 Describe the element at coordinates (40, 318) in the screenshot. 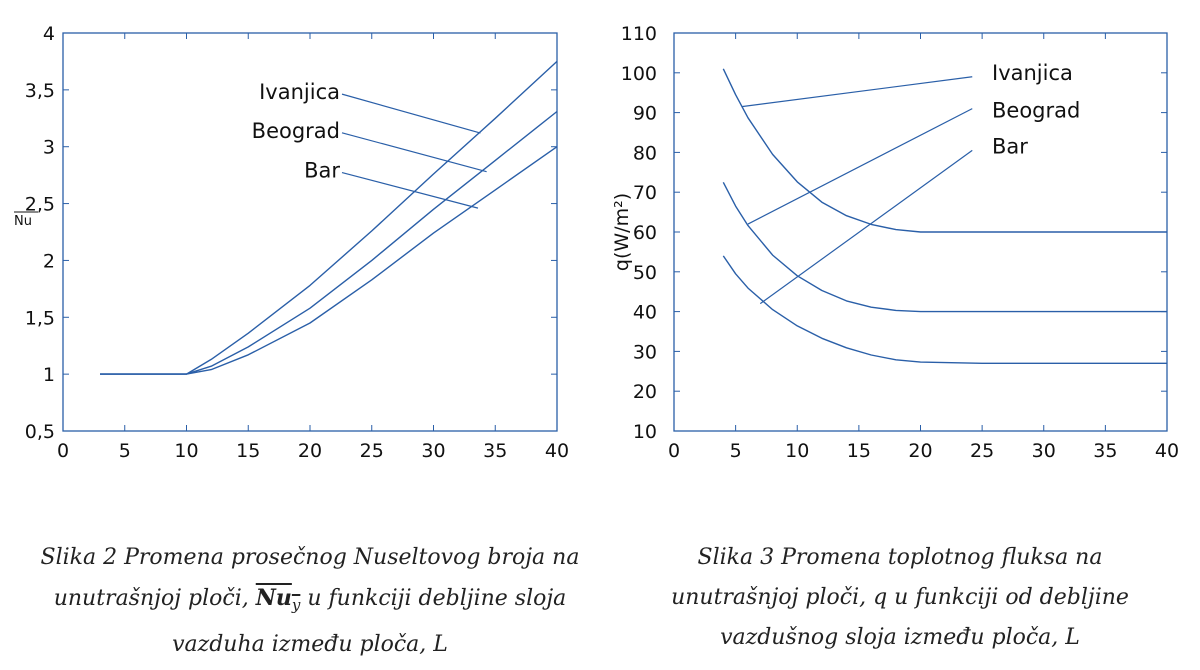

I see `nusselt-y-tick-label: 1,5` at that location.